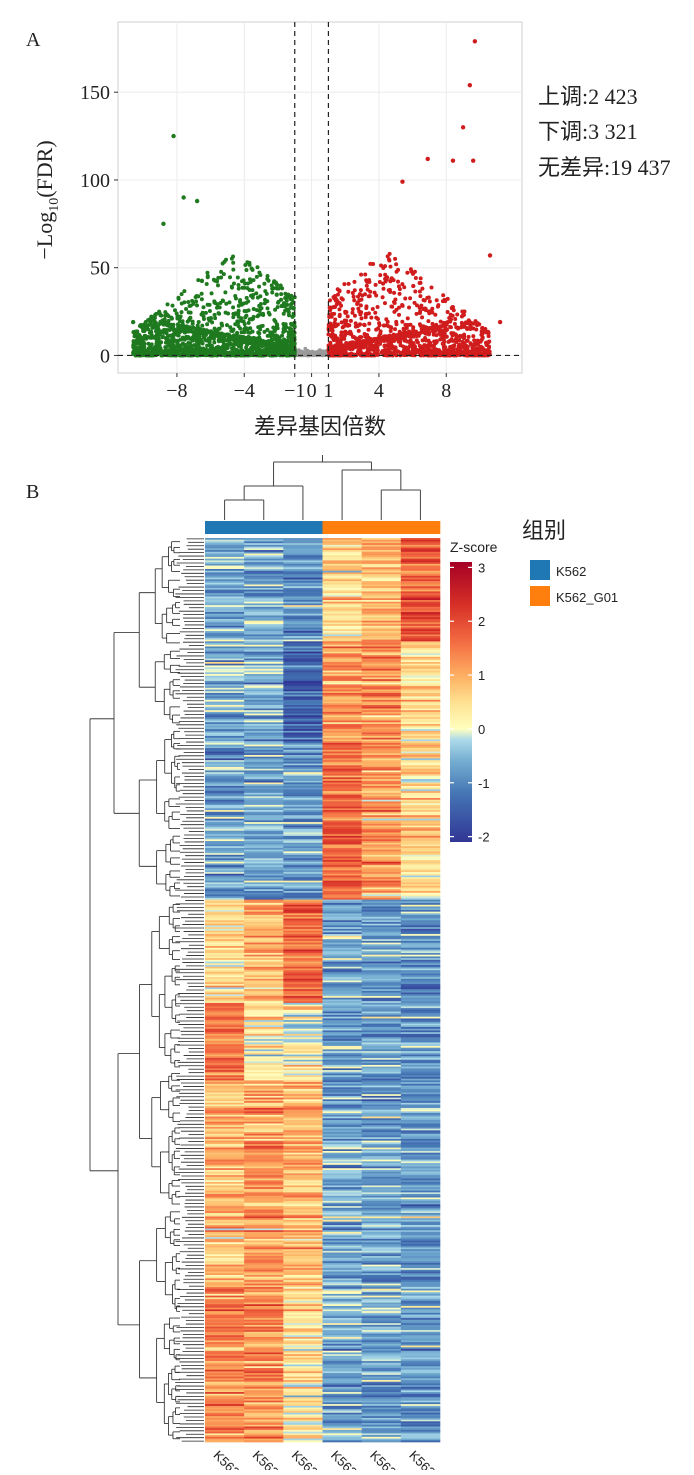 The width and height of the screenshot is (694, 1475). What do you see at coordinates (379, 391) in the screenshot?
I see `x-tick-label: 4` at bounding box center [379, 391].